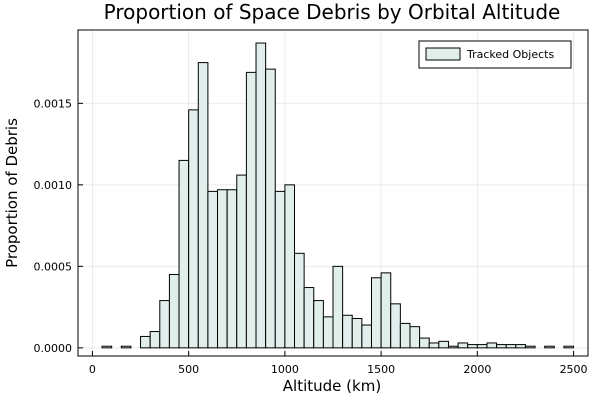  What do you see at coordinates (285, 369) in the screenshot?
I see `x-tick-label: 1000` at bounding box center [285, 369].